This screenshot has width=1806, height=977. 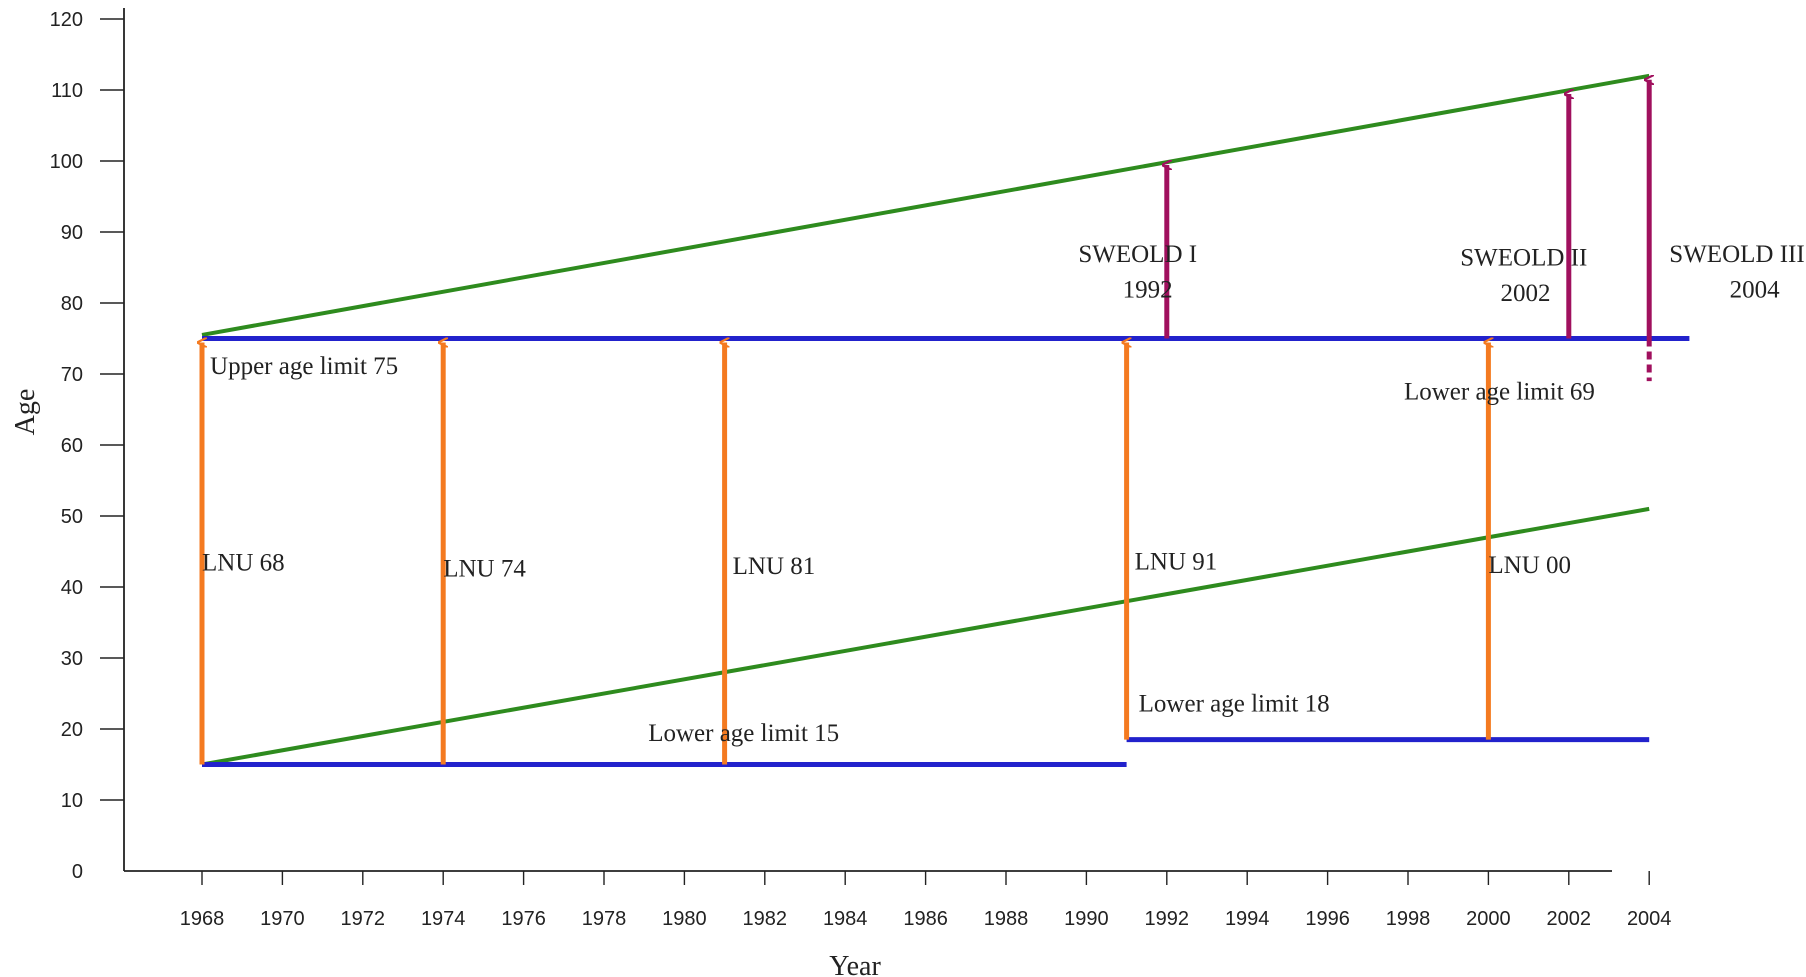 What do you see at coordinates (604, 919) in the screenshot?
I see `x-tick-label: 1978` at bounding box center [604, 919].